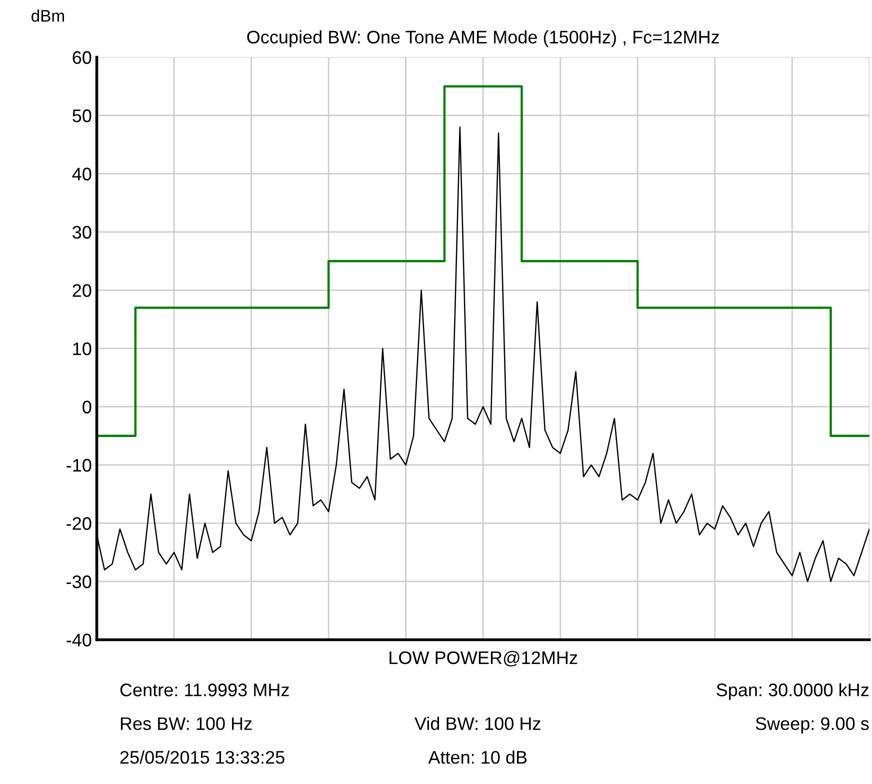  I want to click on text: Atten: 10 dB, so click(477, 757).